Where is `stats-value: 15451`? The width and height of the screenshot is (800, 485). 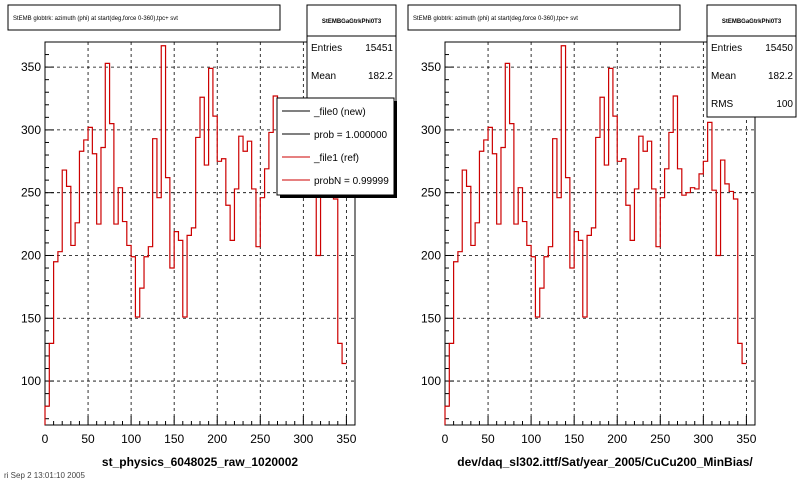 stats-value: 15451 is located at coordinates (379, 48).